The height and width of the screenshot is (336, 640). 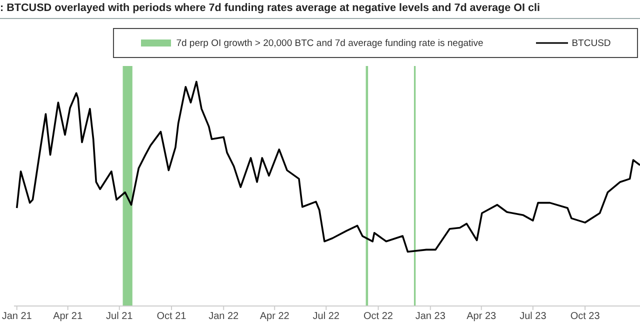 What do you see at coordinates (224, 316) in the screenshot?
I see `x-tick-label: Jan 22` at bounding box center [224, 316].